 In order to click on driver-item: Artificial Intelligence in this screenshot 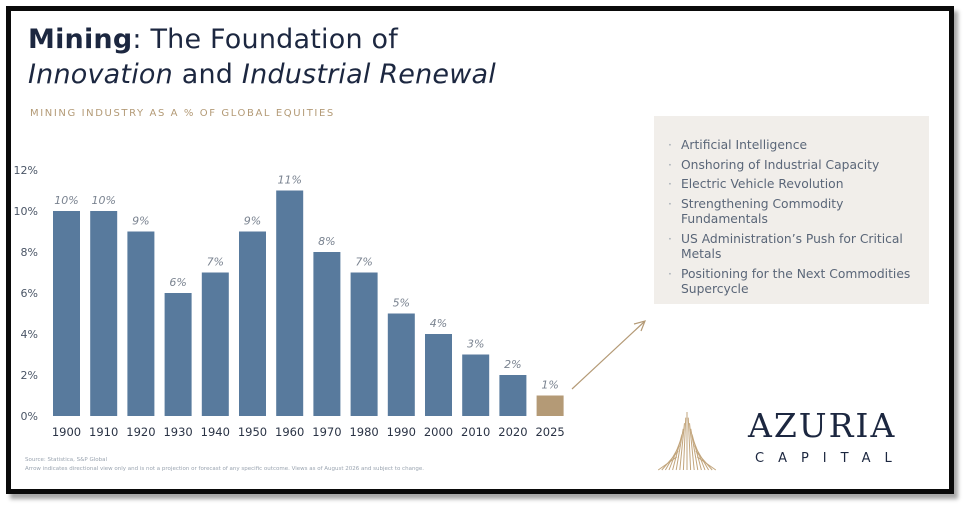, I will do `click(793, 146)`.